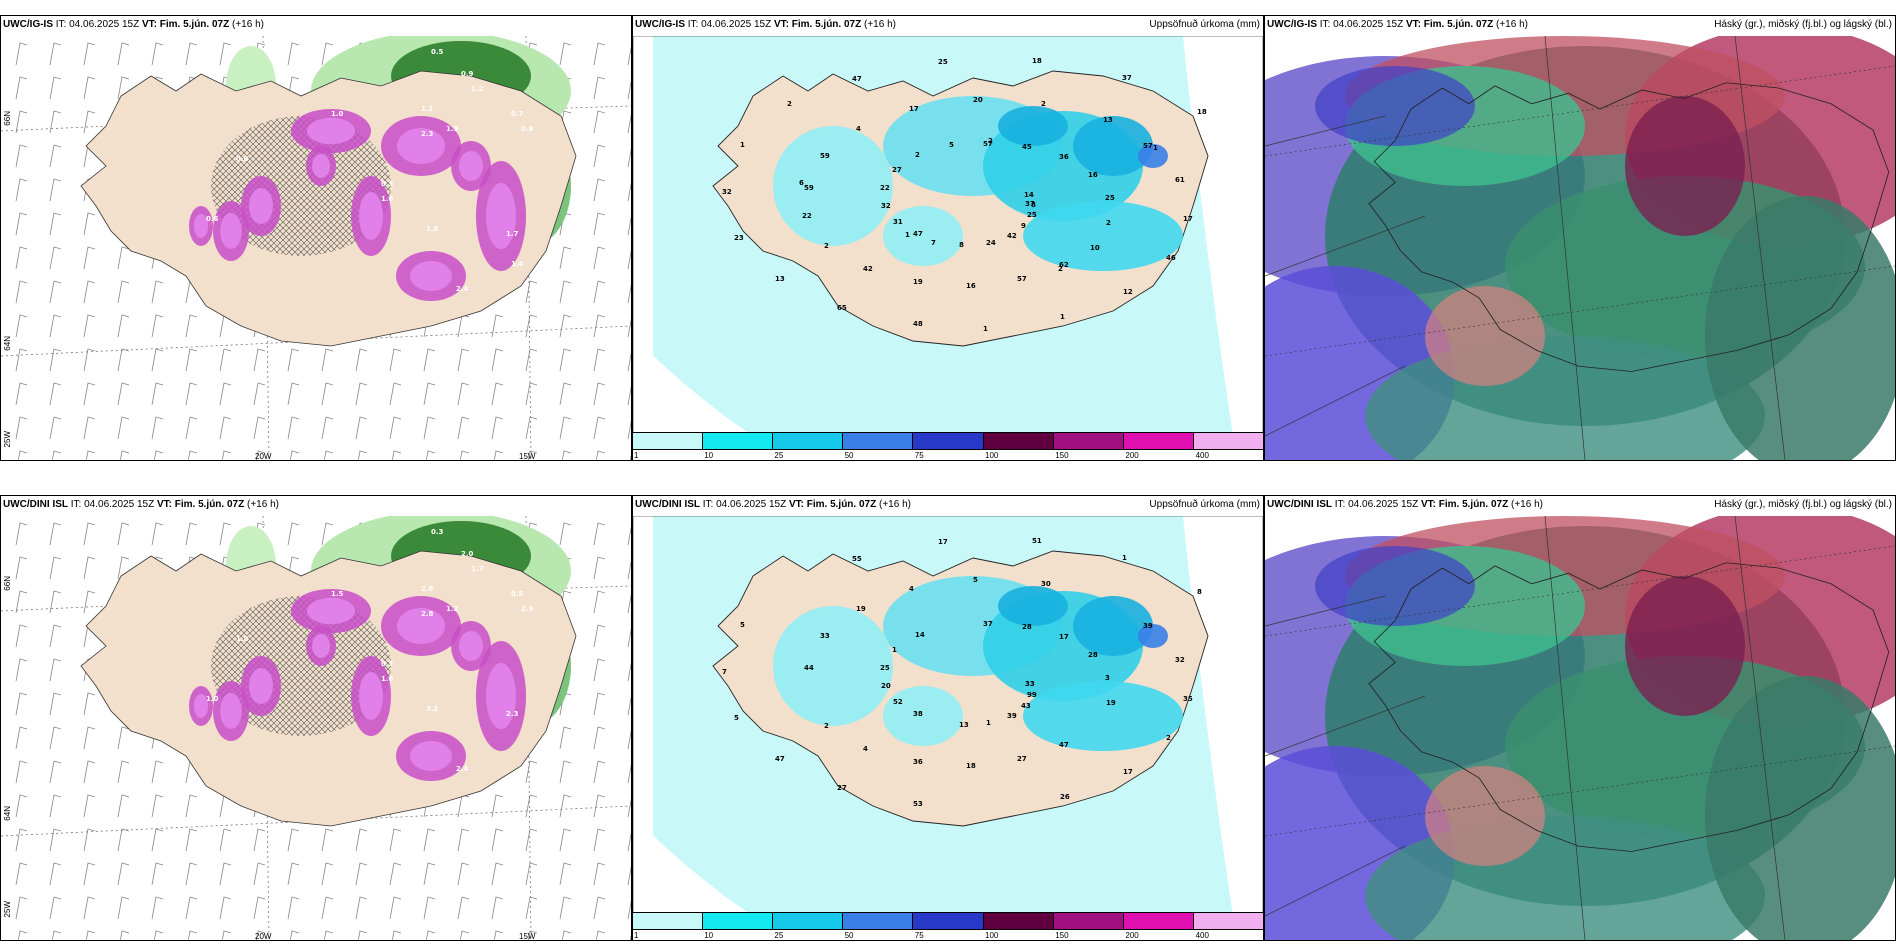  What do you see at coordinates (242, 639) in the screenshot?
I see `snow-value: 1.8` at bounding box center [242, 639].